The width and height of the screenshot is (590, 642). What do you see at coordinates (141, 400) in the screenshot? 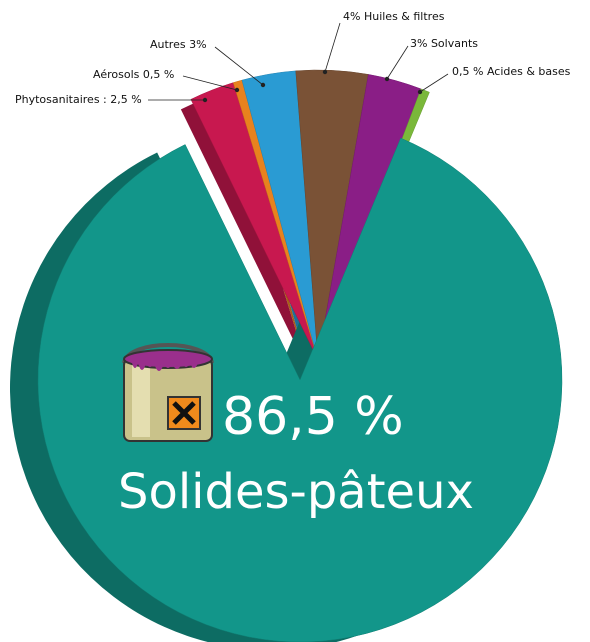
I see `can-shine` at bounding box center [141, 400].